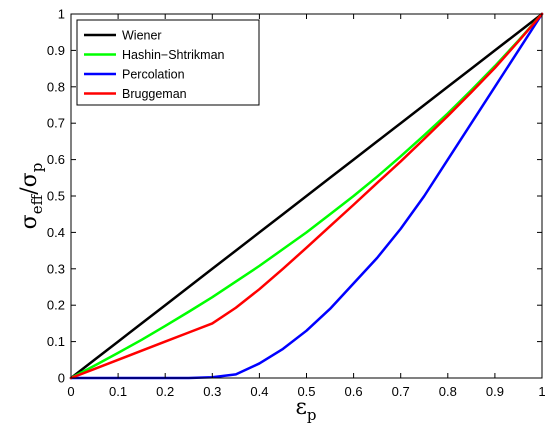 The height and width of the screenshot is (430, 548). I want to click on x-tick-label: 0.7, so click(401, 391).